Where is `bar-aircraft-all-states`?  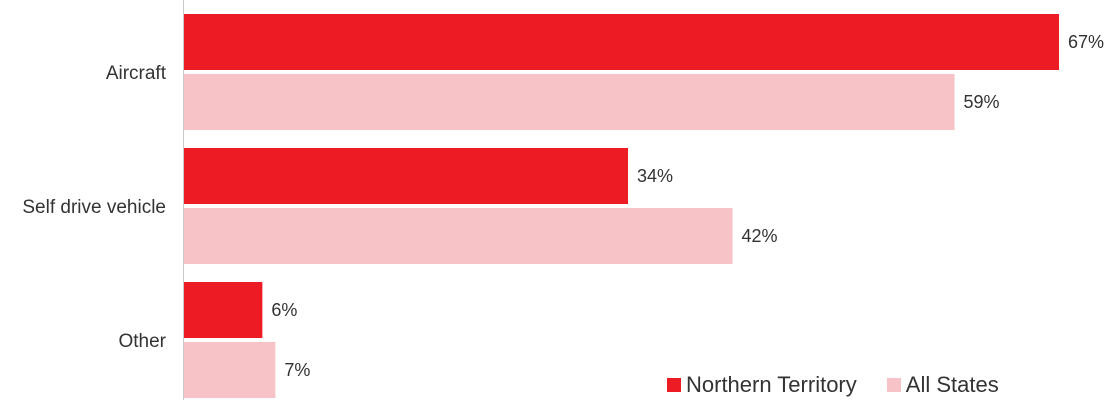 bar-aircraft-all-states is located at coordinates (569, 102).